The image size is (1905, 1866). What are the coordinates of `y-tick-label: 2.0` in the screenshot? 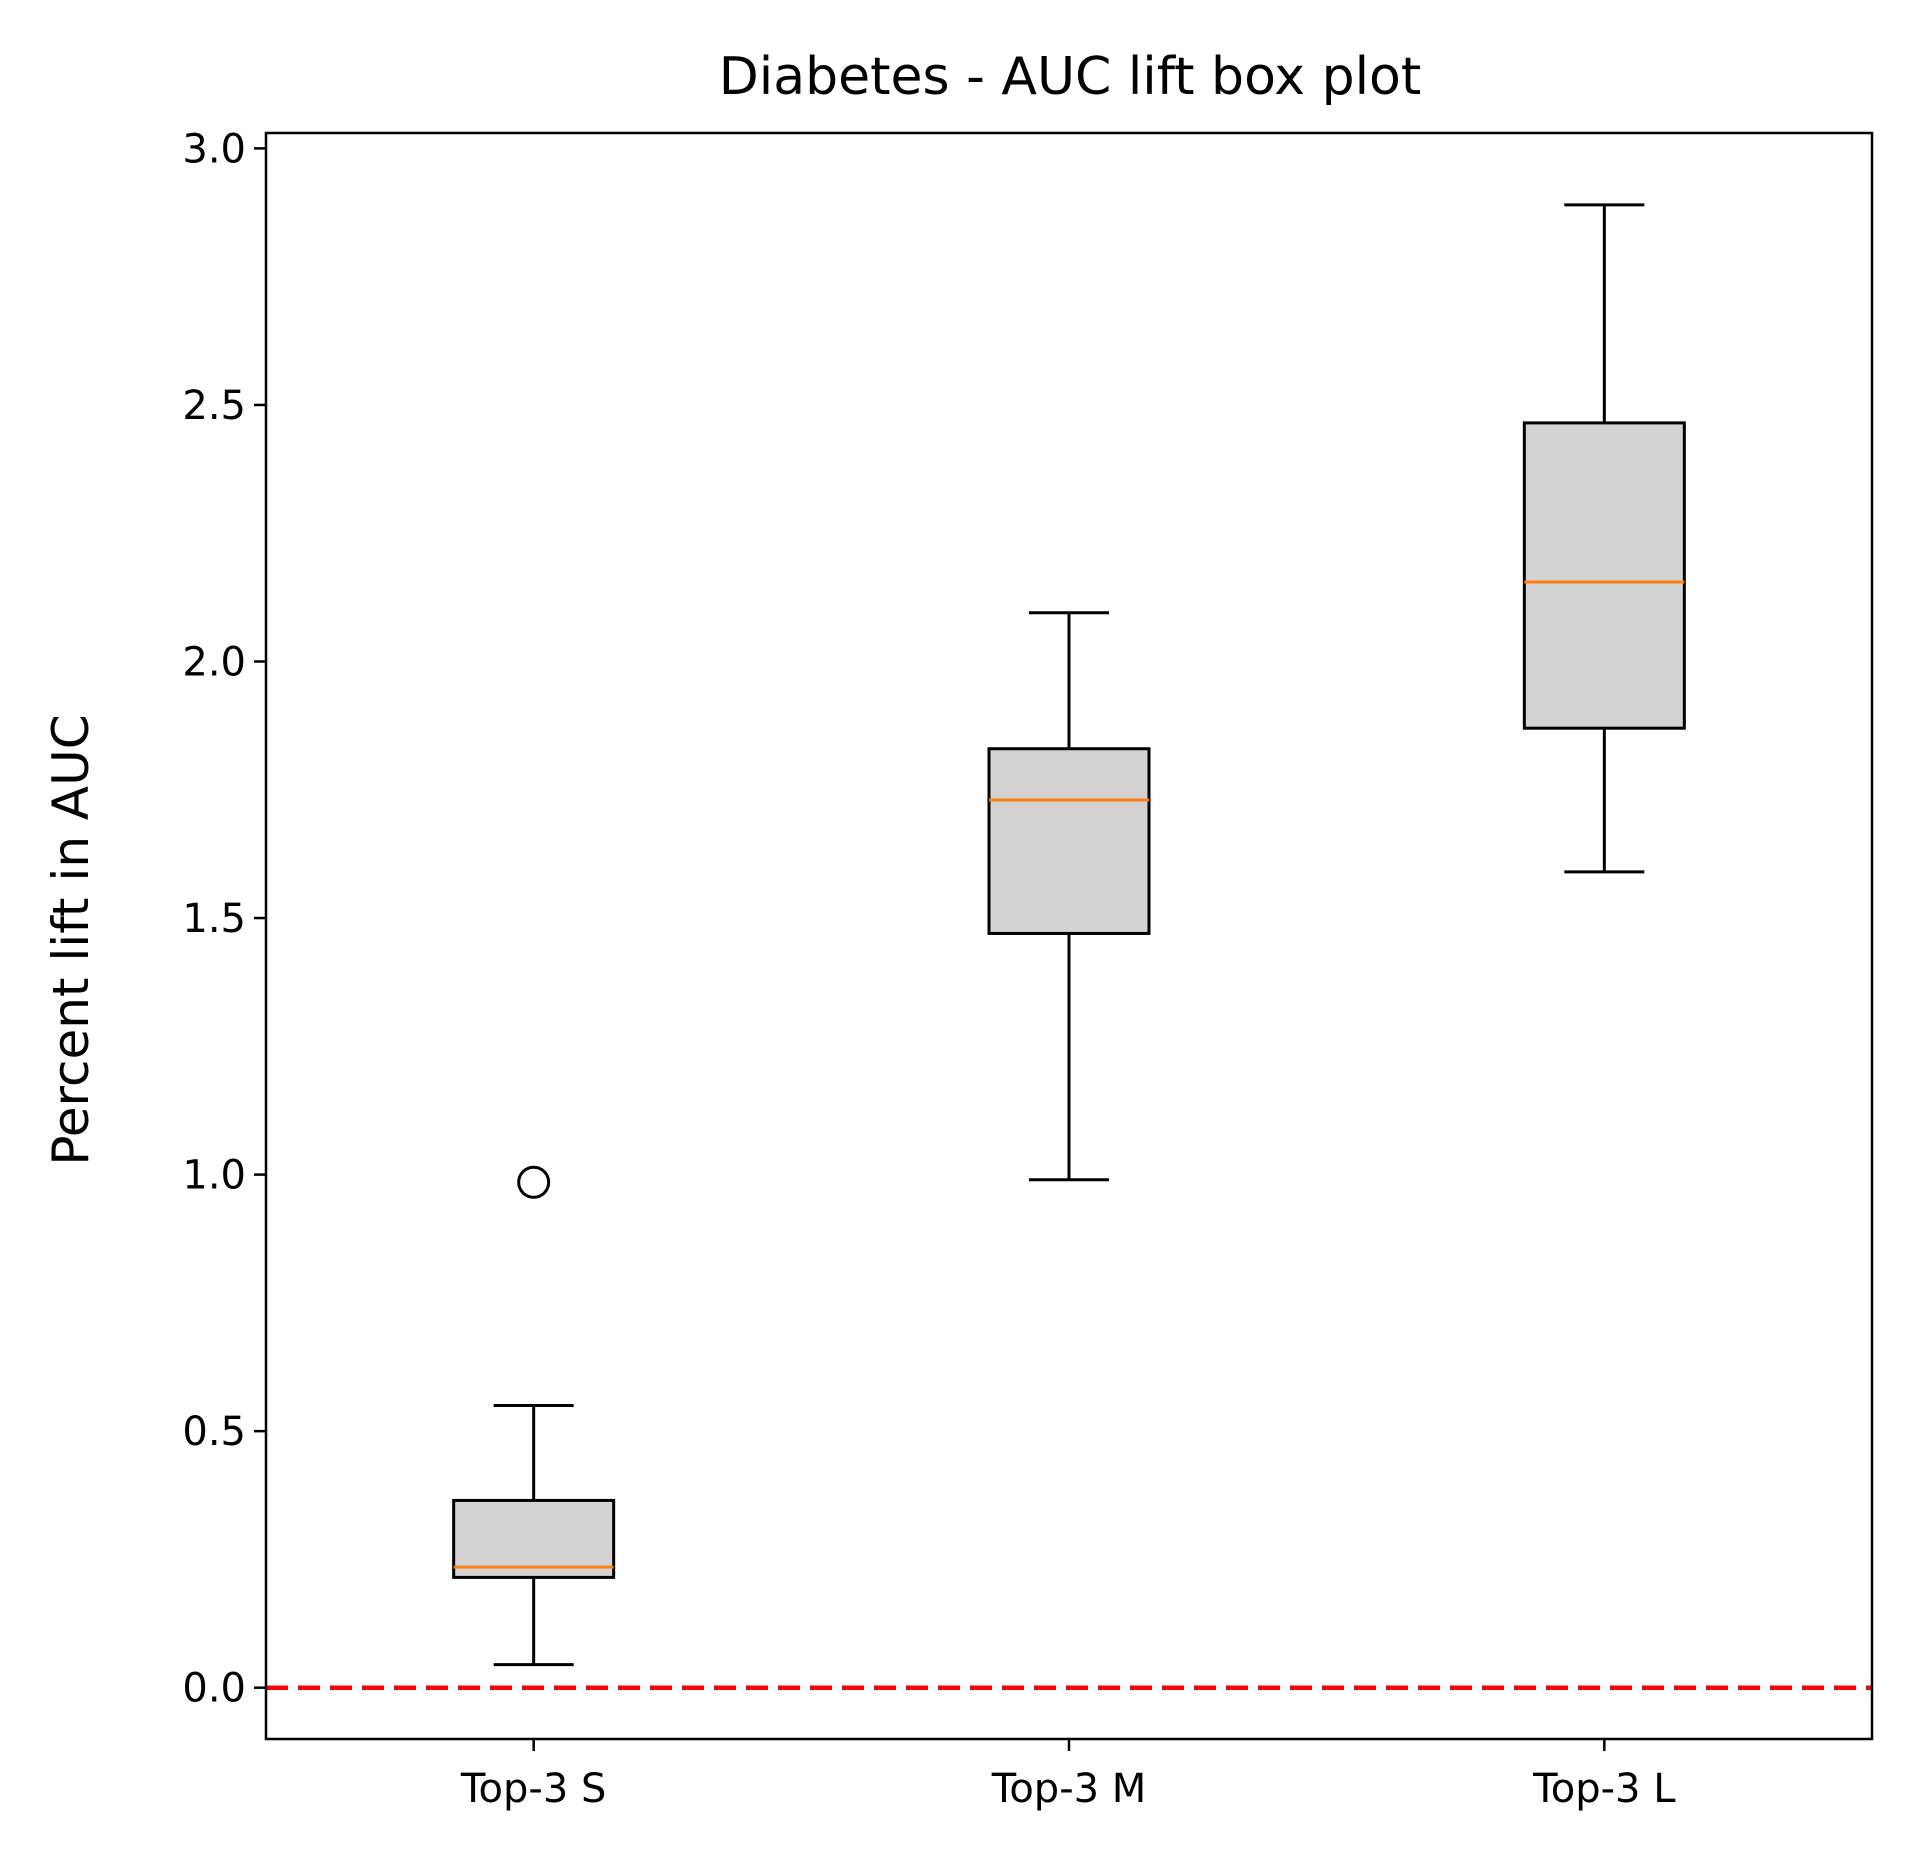 It's located at (214, 662).